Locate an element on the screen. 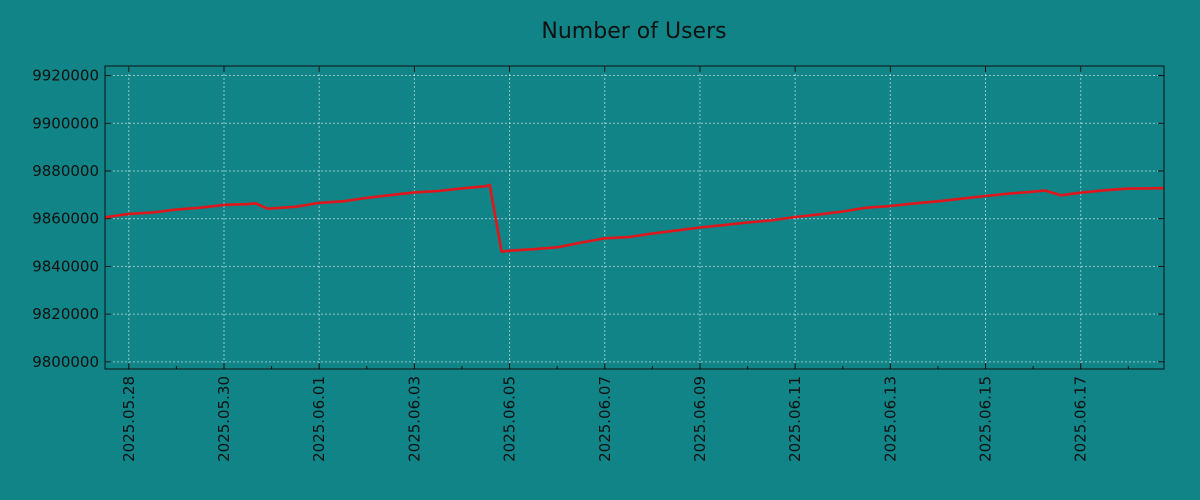  y-tick-label: 9920000 is located at coordinates (65, 76).